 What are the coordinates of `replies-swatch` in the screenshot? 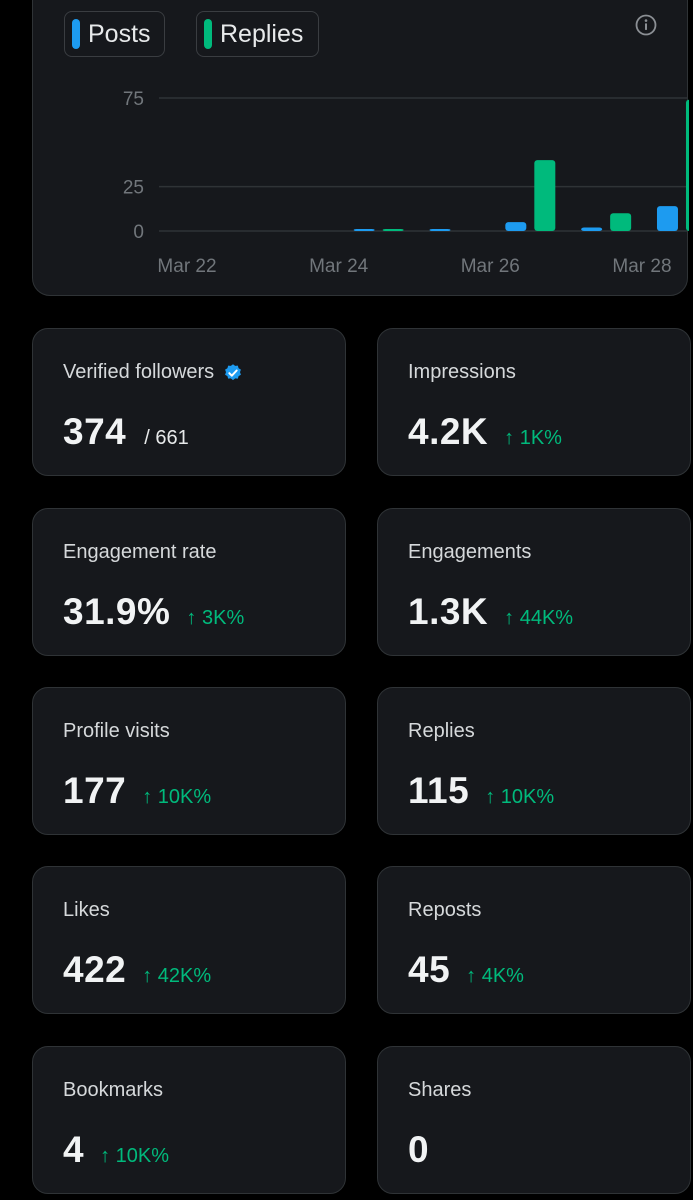 It's located at (208, 34).